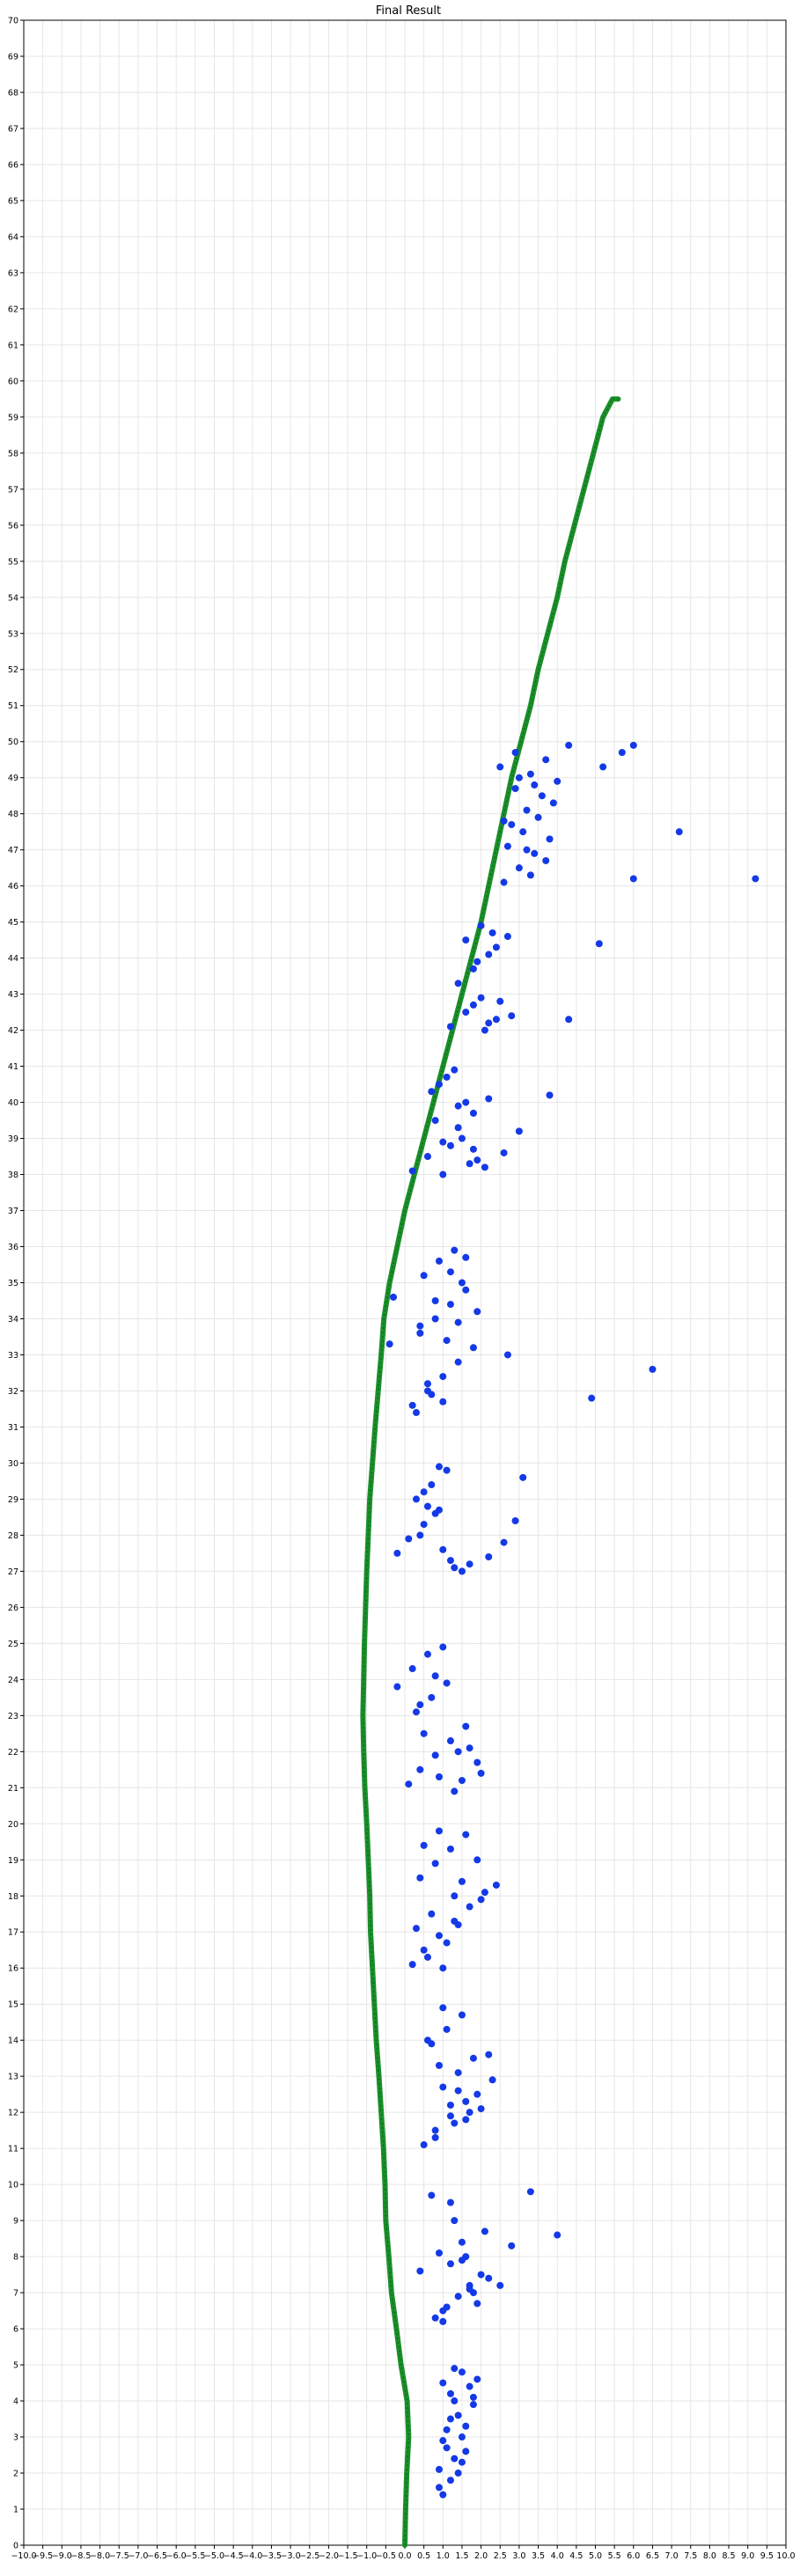 The height and width of the screenshot is (2576, 800). Describe the element at coordinates (13, 454) in the screenshot. I see `y-tick-label: 58` at that location.